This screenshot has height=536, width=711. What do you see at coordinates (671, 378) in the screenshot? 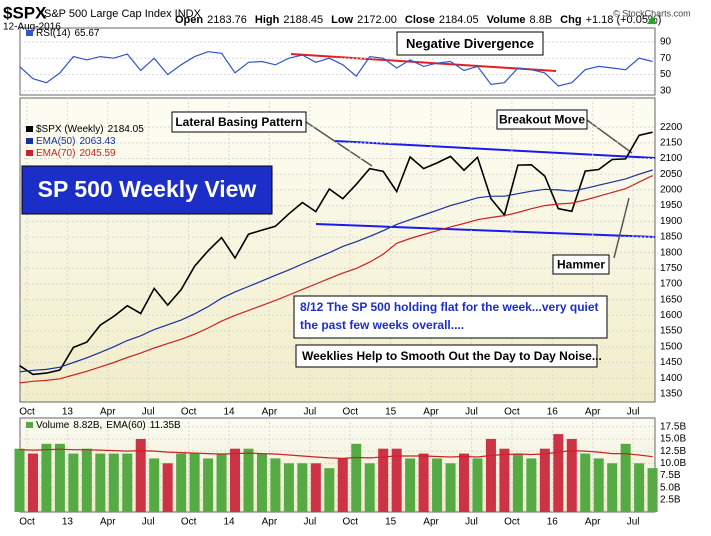
I see `y-tick-label: 1400` at bounding box center [671, 378].